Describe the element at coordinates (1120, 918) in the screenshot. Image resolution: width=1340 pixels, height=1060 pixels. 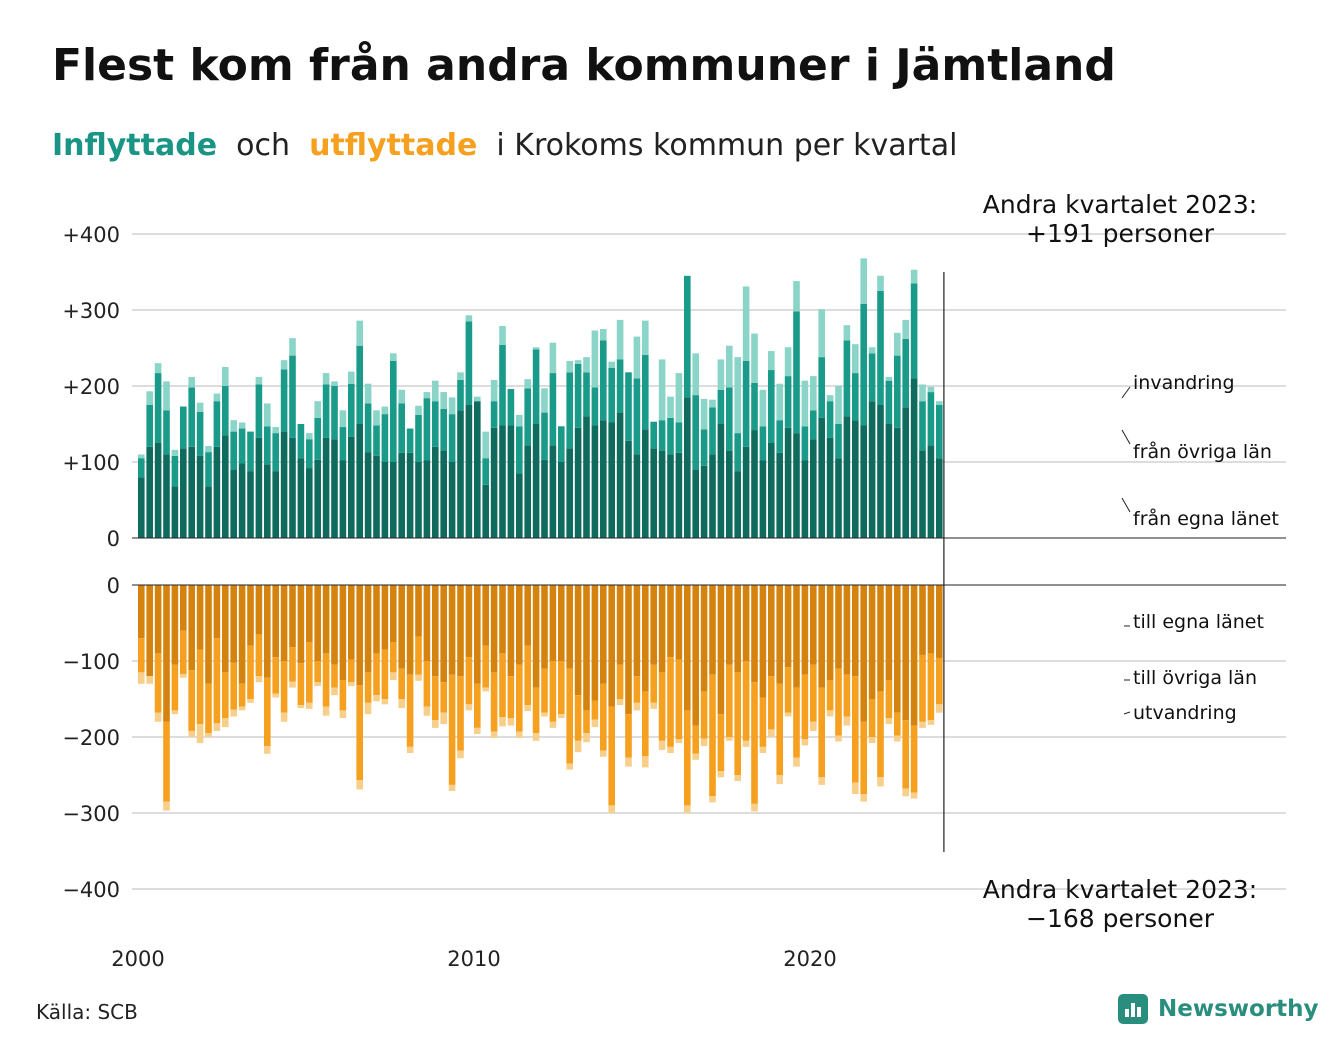
I see `annotation-outflow: −168 personer` at that location.